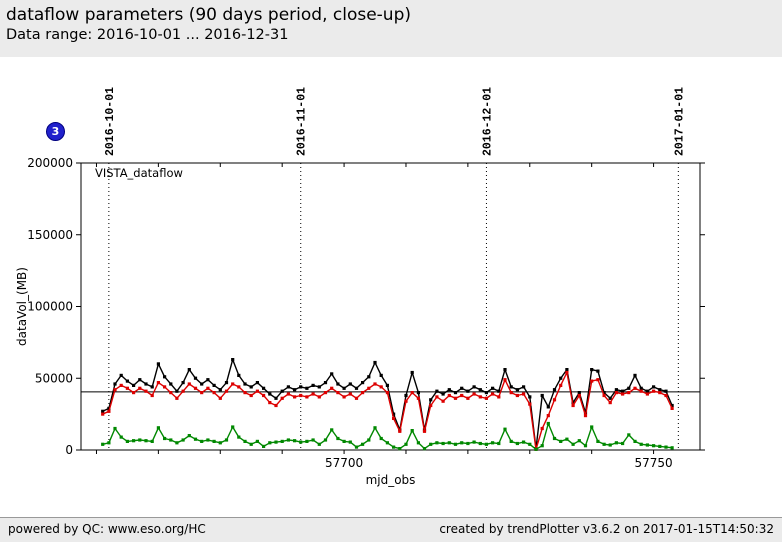 The image size is (782, 542). What do you see at coordinates (653, 463) in the screenshot?
I see `x-tick-label: 57750` at bounding box center [653, 463].